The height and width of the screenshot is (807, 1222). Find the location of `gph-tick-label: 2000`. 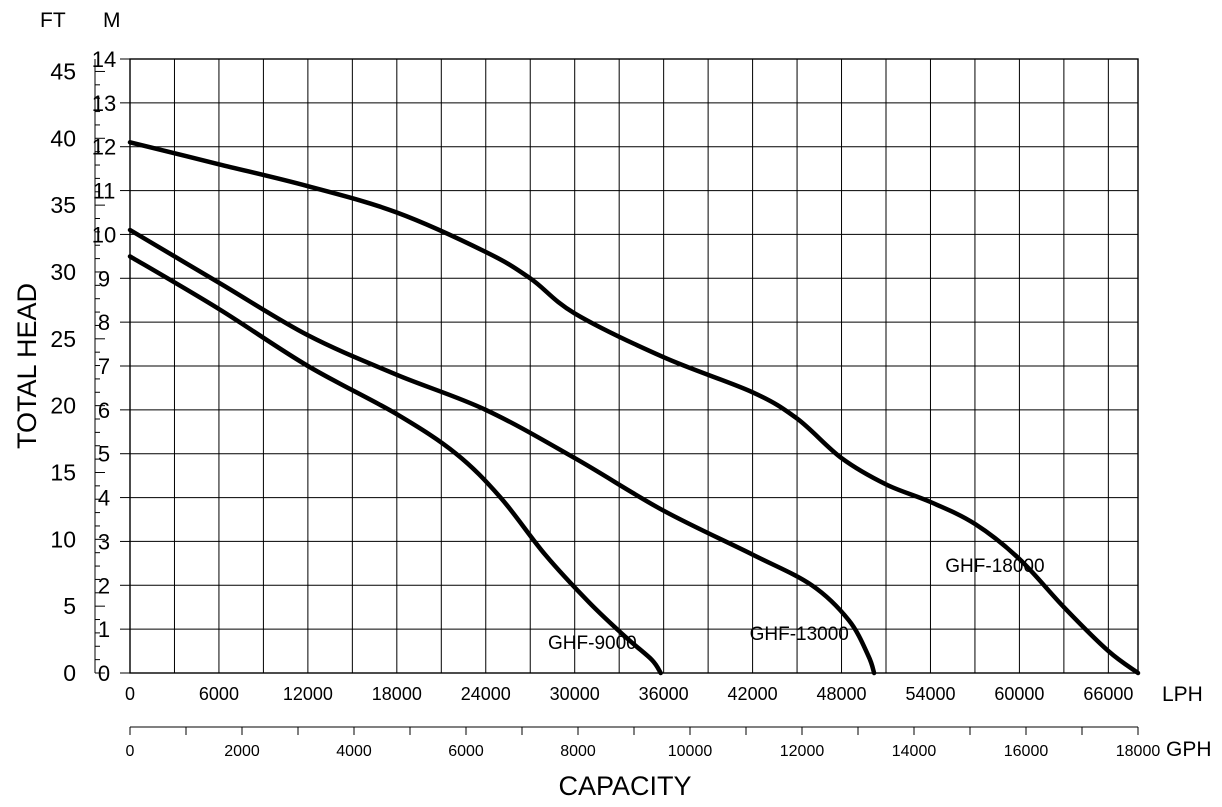

gph-tick-label: 2000 is located at coordinates (242, 751).